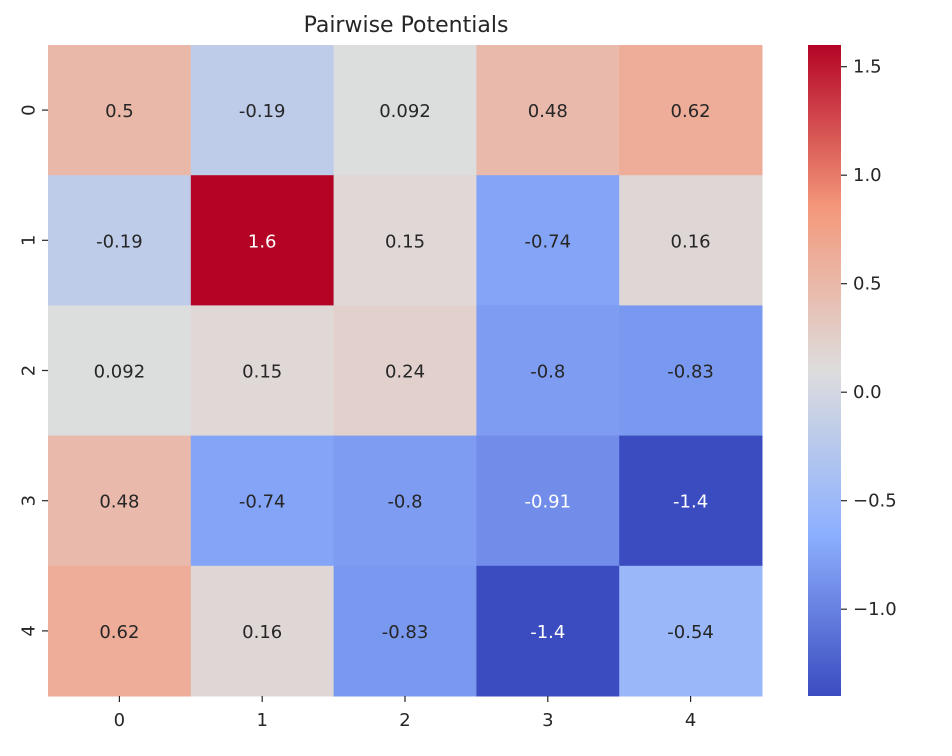  I want to click on y-tick-label: 2, so click(28, 370).